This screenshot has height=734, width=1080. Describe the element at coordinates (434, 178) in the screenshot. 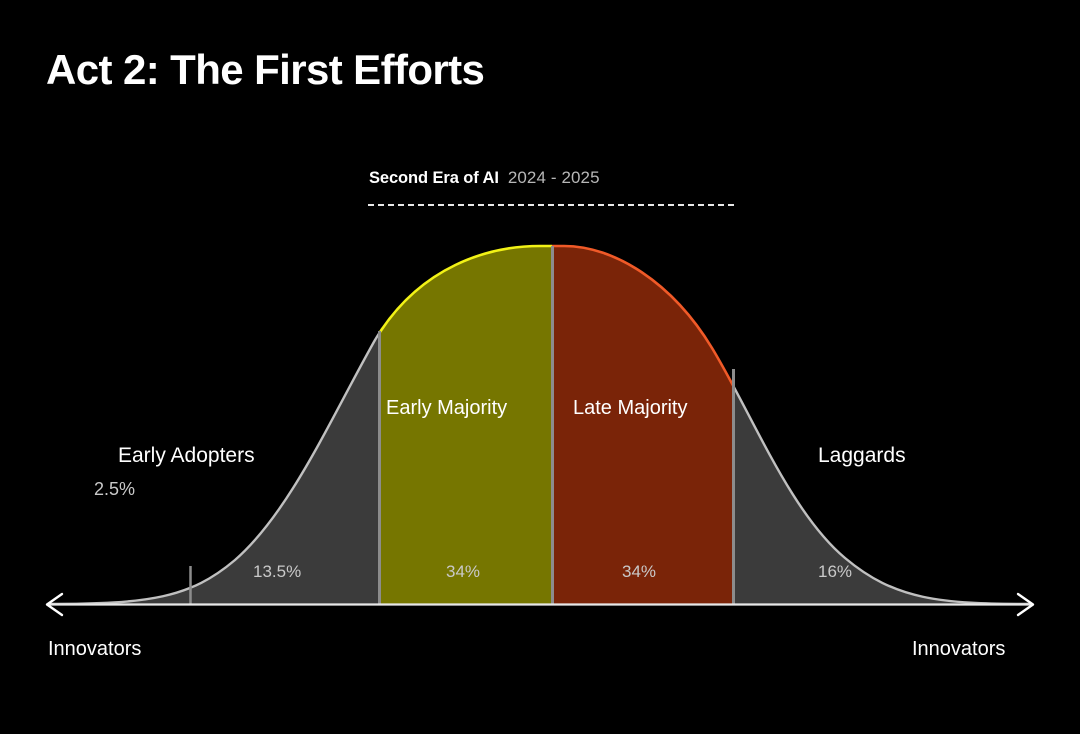

I see `era-label: Second Era of AI` at that location.